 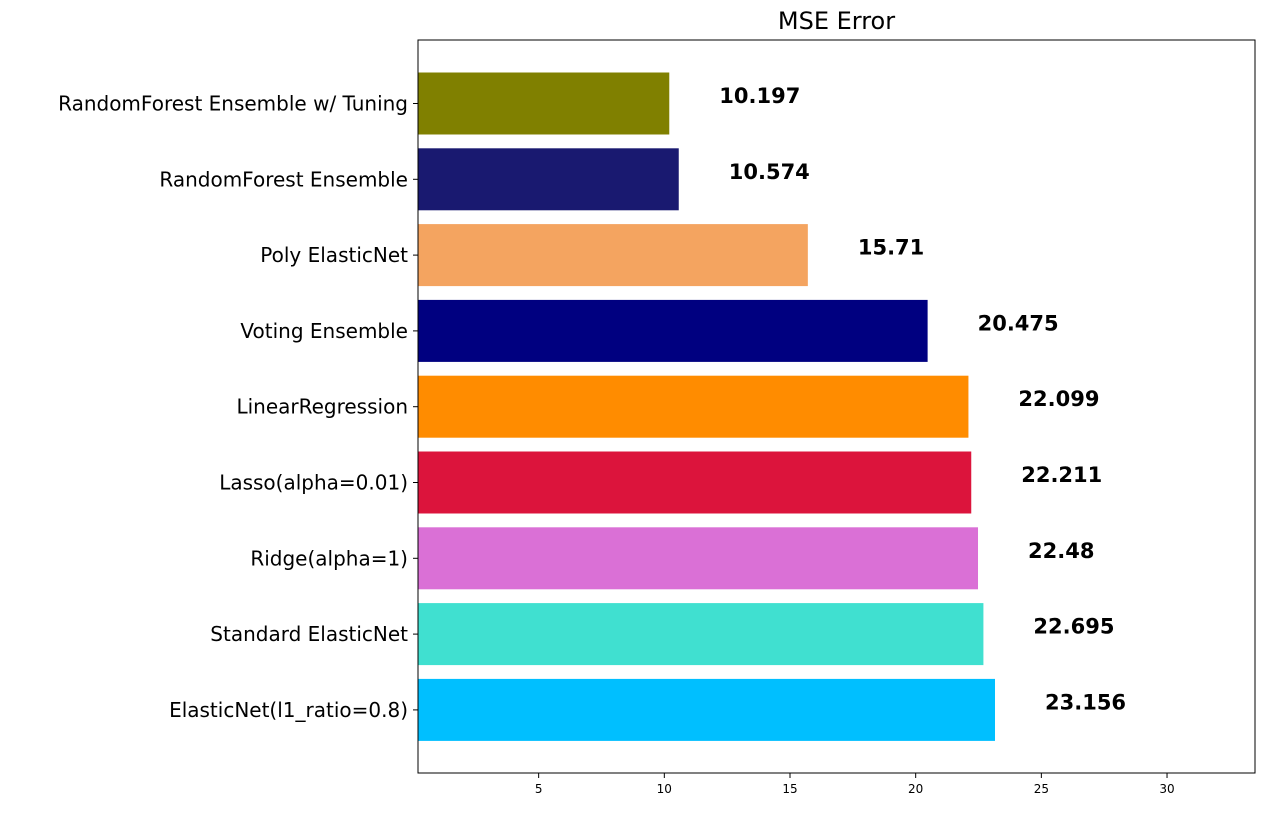 I want to click on value-label: 15.71, so click(x=891, y=248).